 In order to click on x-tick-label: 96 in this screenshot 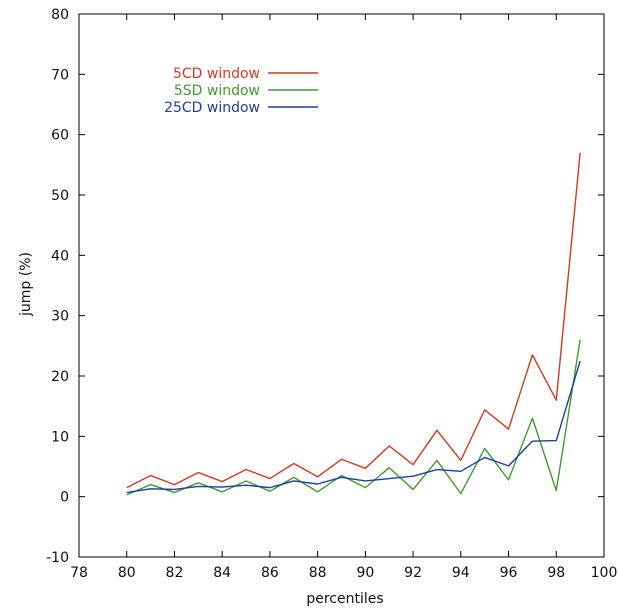, I will do `click(509, 573)`.